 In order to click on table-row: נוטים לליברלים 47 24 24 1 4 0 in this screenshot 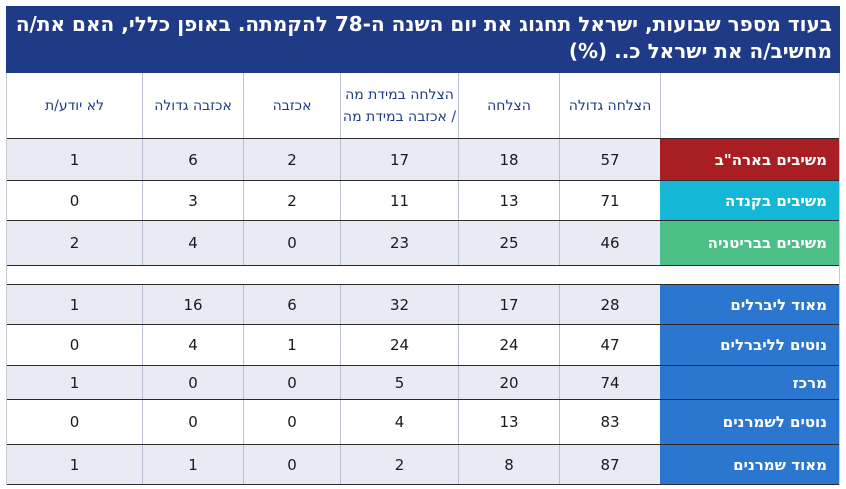, I will do `click(423, 345)`.